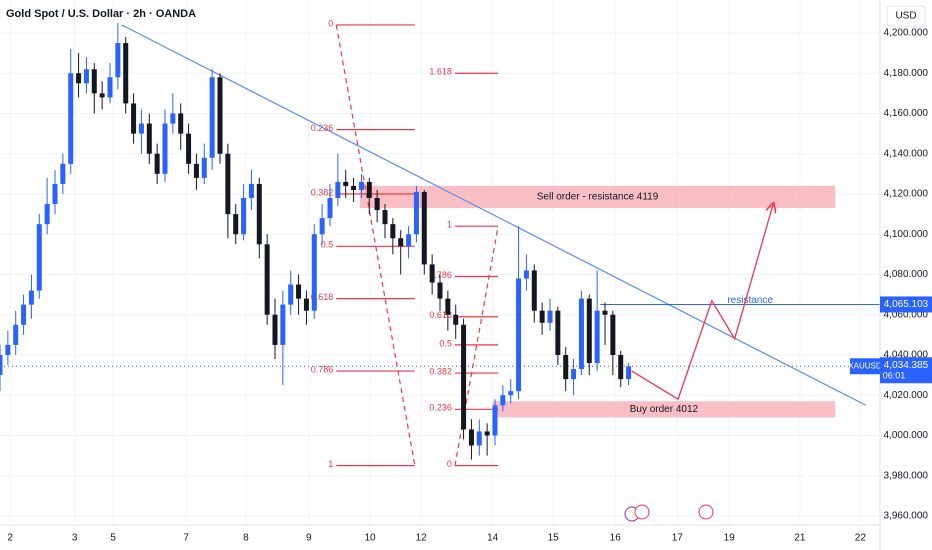  Describe the element at coordinates (113, 538) in the screenshot. I see `x-tick-label: 5` at that location.